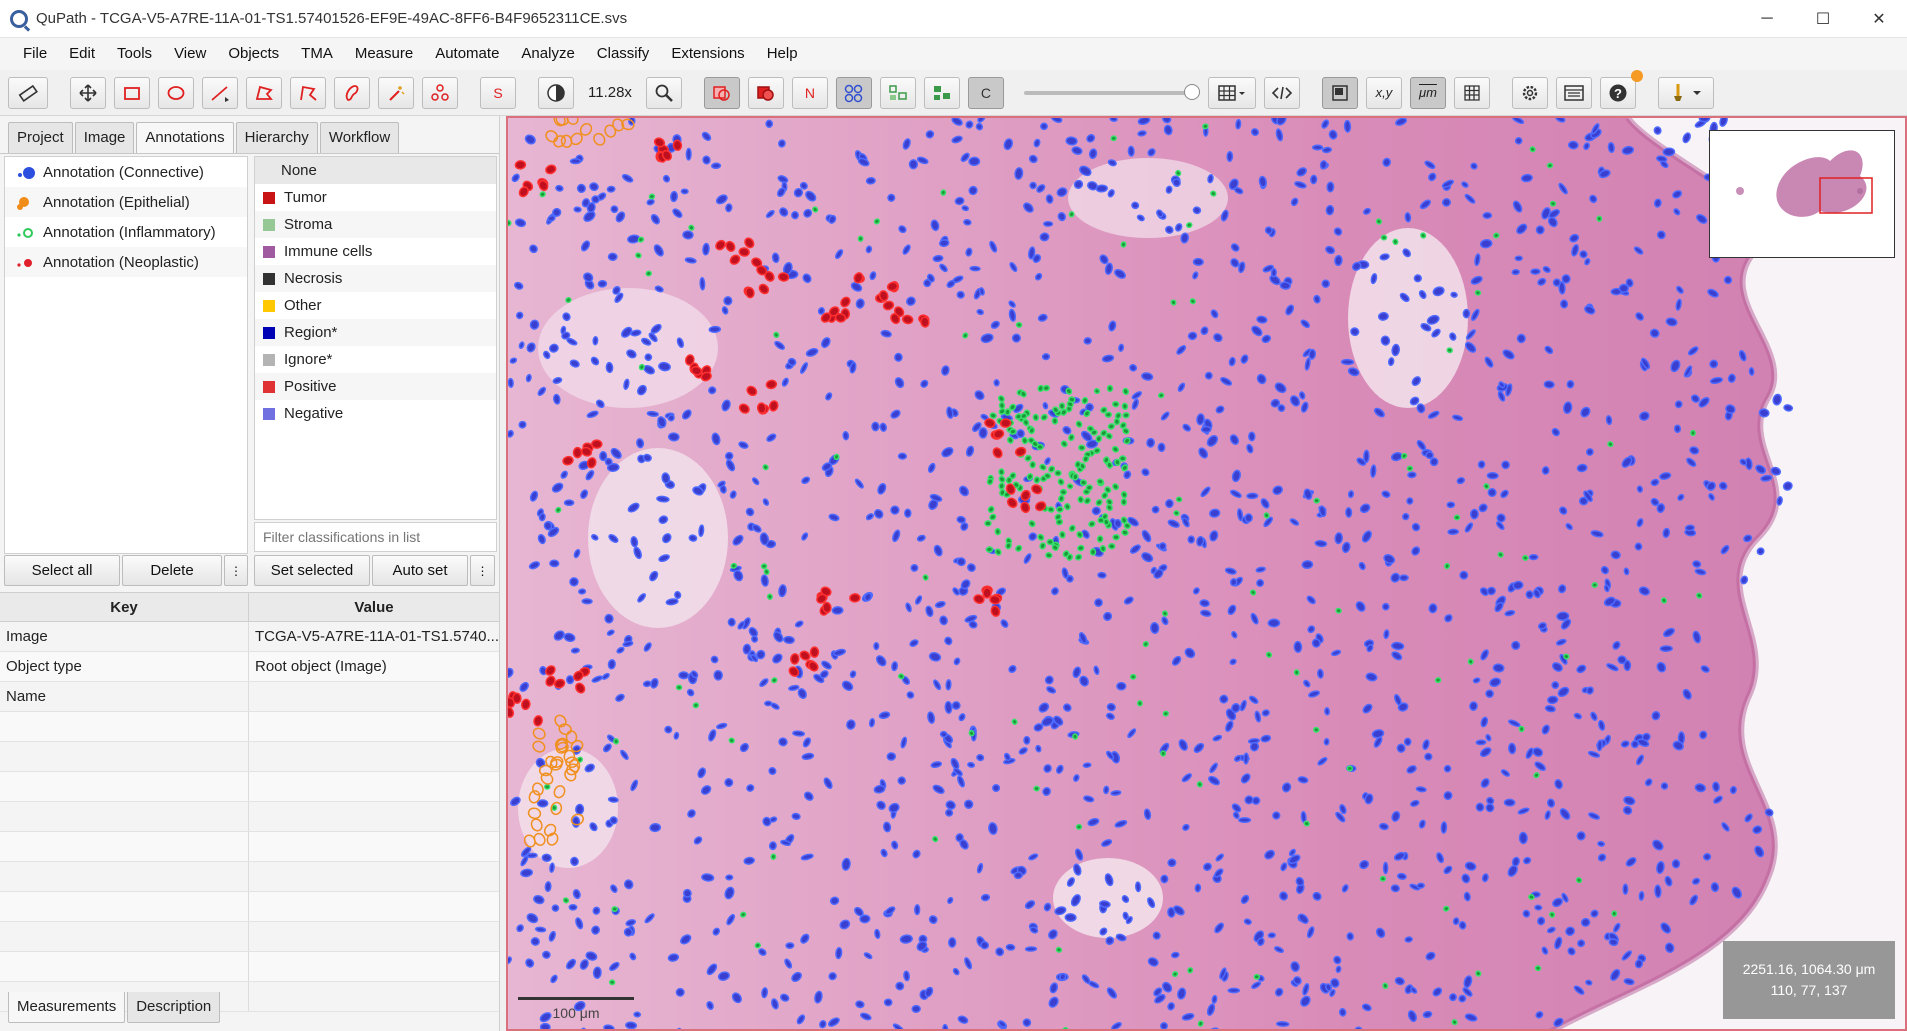  I want to click on show-connections-button: C, so click(985, 92).